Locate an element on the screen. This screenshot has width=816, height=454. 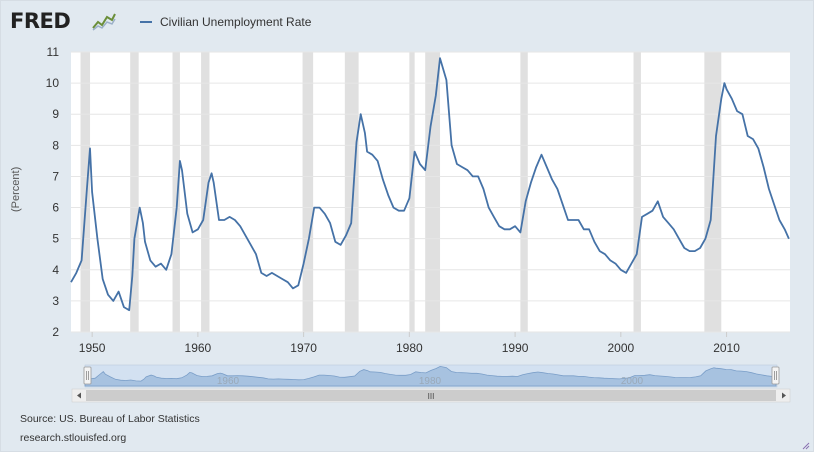
y-tick-label: 7 is located at coordinates (55, 176).